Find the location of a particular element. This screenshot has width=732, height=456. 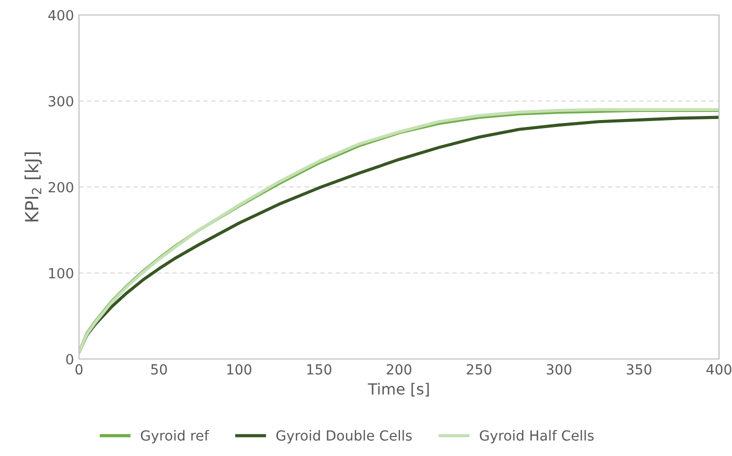

y-tick-label: 400 is located at coordinates (61, 15).